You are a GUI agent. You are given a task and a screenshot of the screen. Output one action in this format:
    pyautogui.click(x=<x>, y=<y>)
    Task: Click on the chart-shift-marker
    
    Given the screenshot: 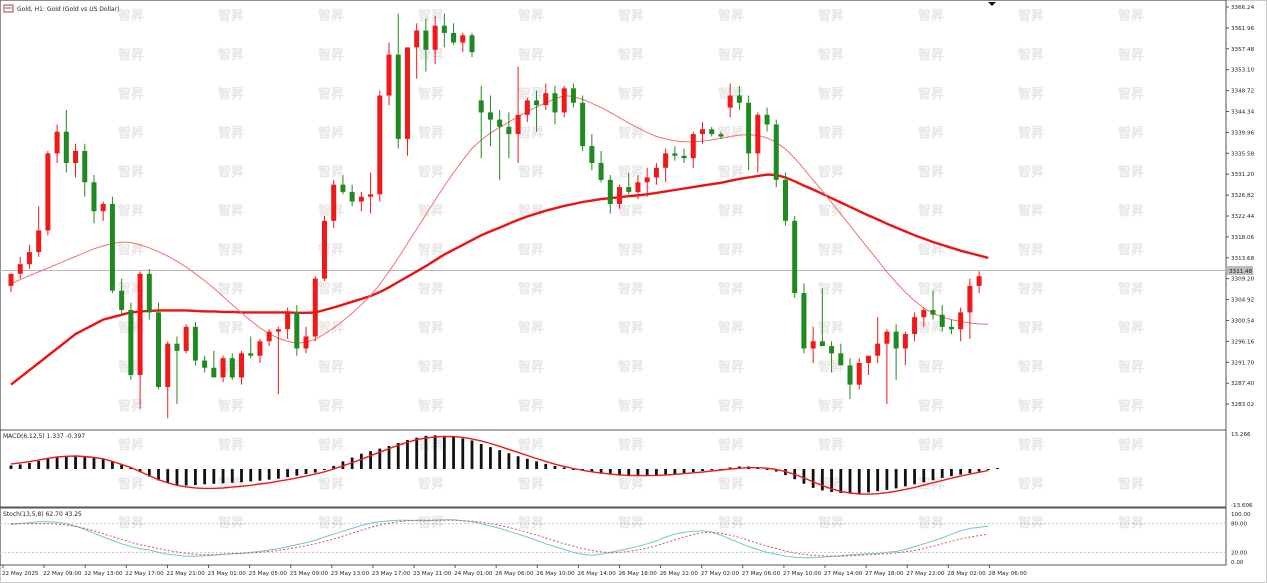 What is the action you would take?
    pyautogui.click(x=992, y=4)
    